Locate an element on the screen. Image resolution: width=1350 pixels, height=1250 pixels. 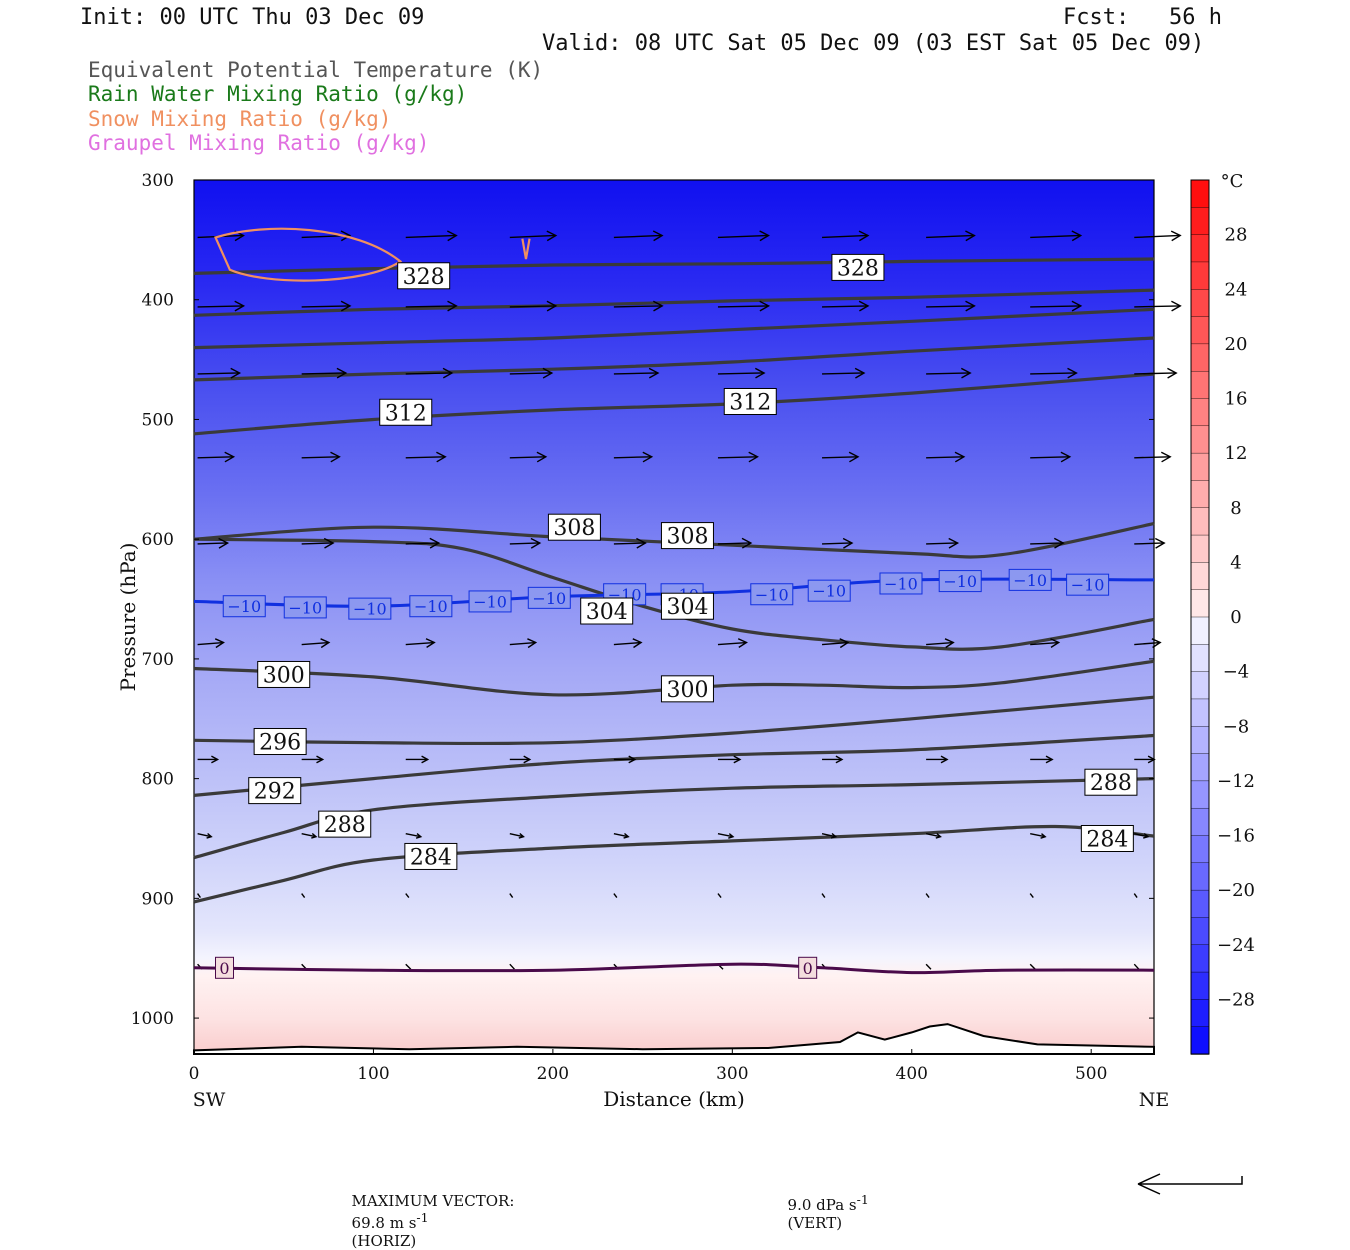
x-tick-label: 300 is located at coordinates (732, 1074).